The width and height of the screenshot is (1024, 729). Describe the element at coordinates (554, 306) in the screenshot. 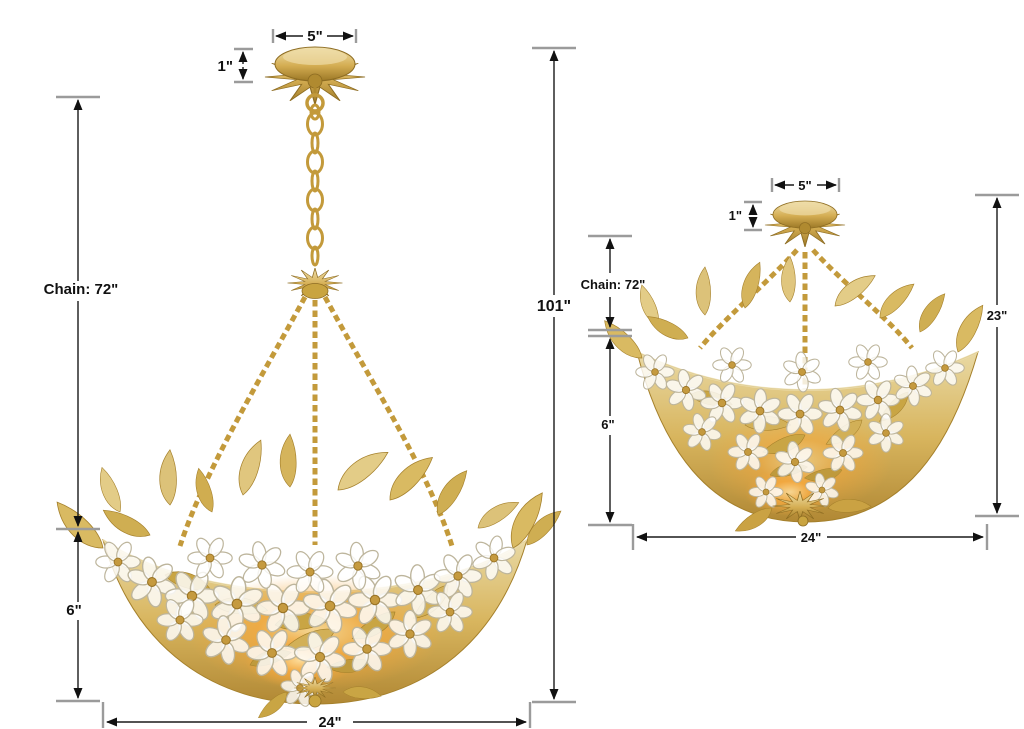

I see `pendant-overall-height-label: 101"` at that location.